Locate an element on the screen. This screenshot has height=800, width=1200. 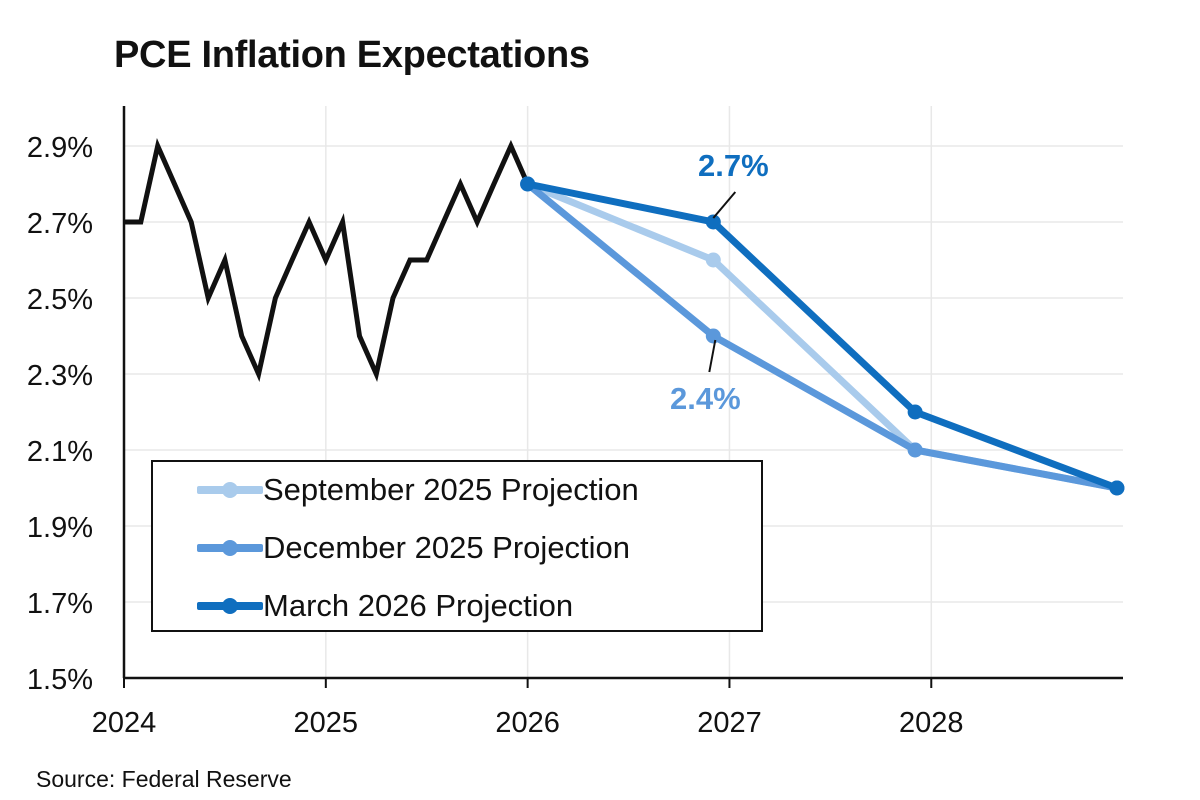
y-tick-label: 2.3% is located at coordinates (60, 376).